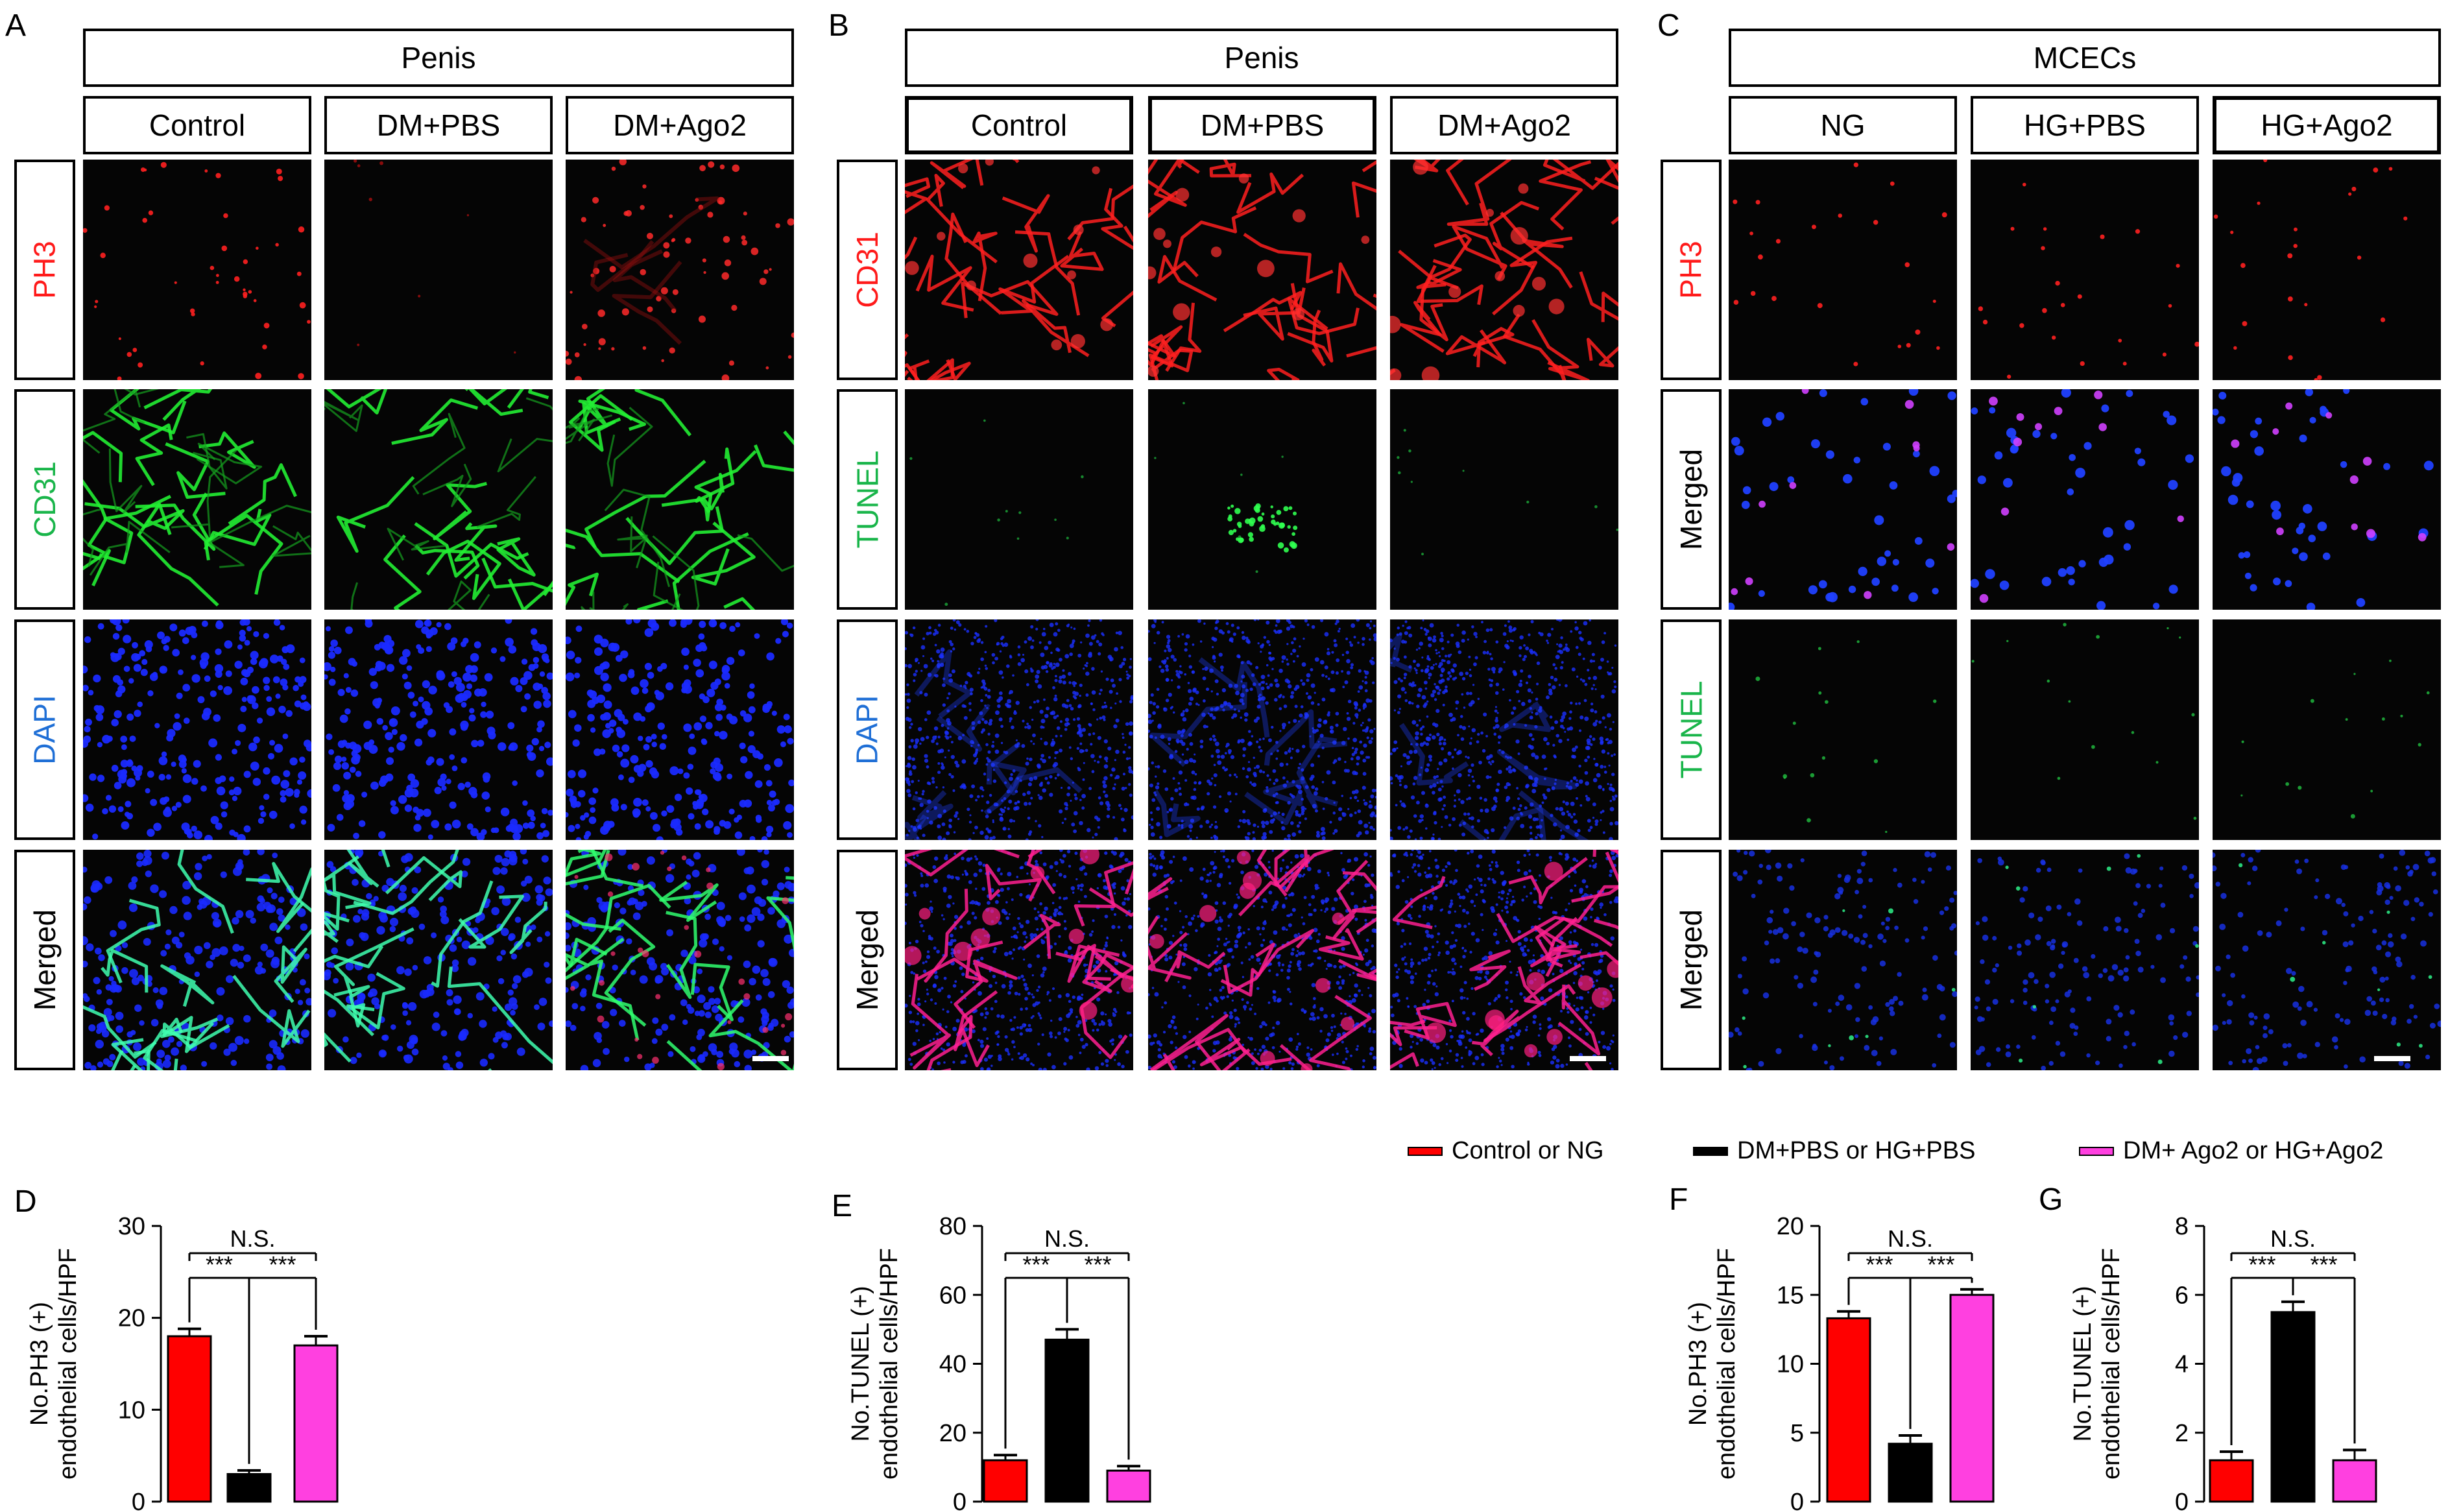  I want to click on micrograph-merged-hg-ago2, so click(2327, 960).